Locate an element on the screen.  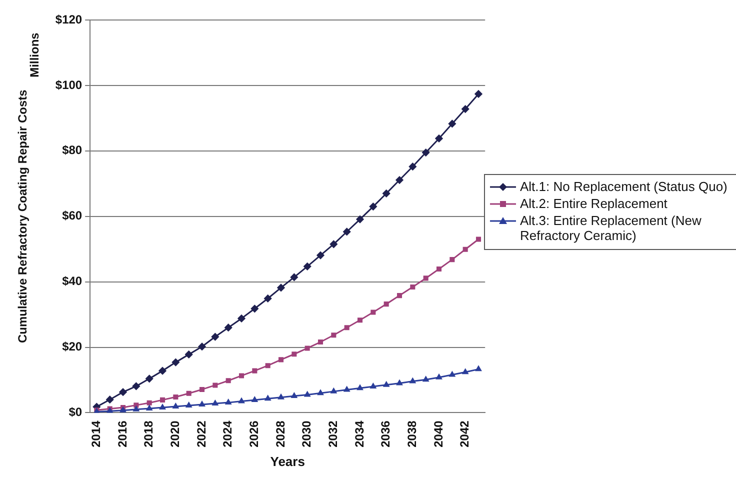
x-tick-label: 2042 is located at coordinates (465, 434).